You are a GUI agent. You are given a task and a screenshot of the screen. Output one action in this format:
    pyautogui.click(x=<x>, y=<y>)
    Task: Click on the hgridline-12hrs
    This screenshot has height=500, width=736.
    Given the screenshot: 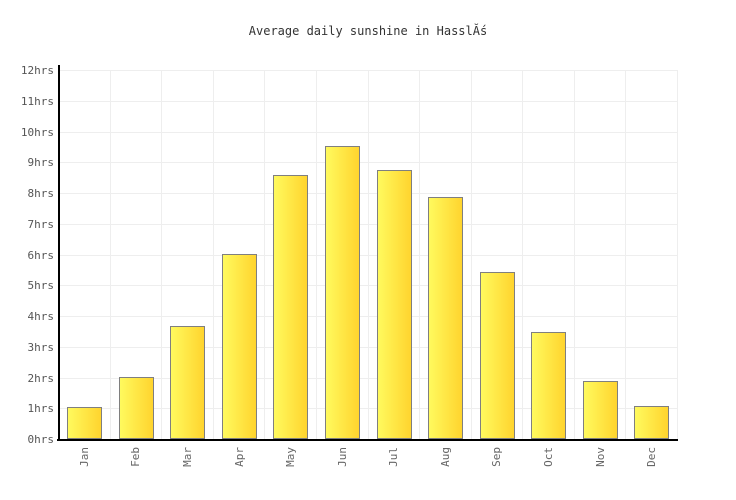 What is the action you would take?
    pyautogui.click(x=368, y=70)
    